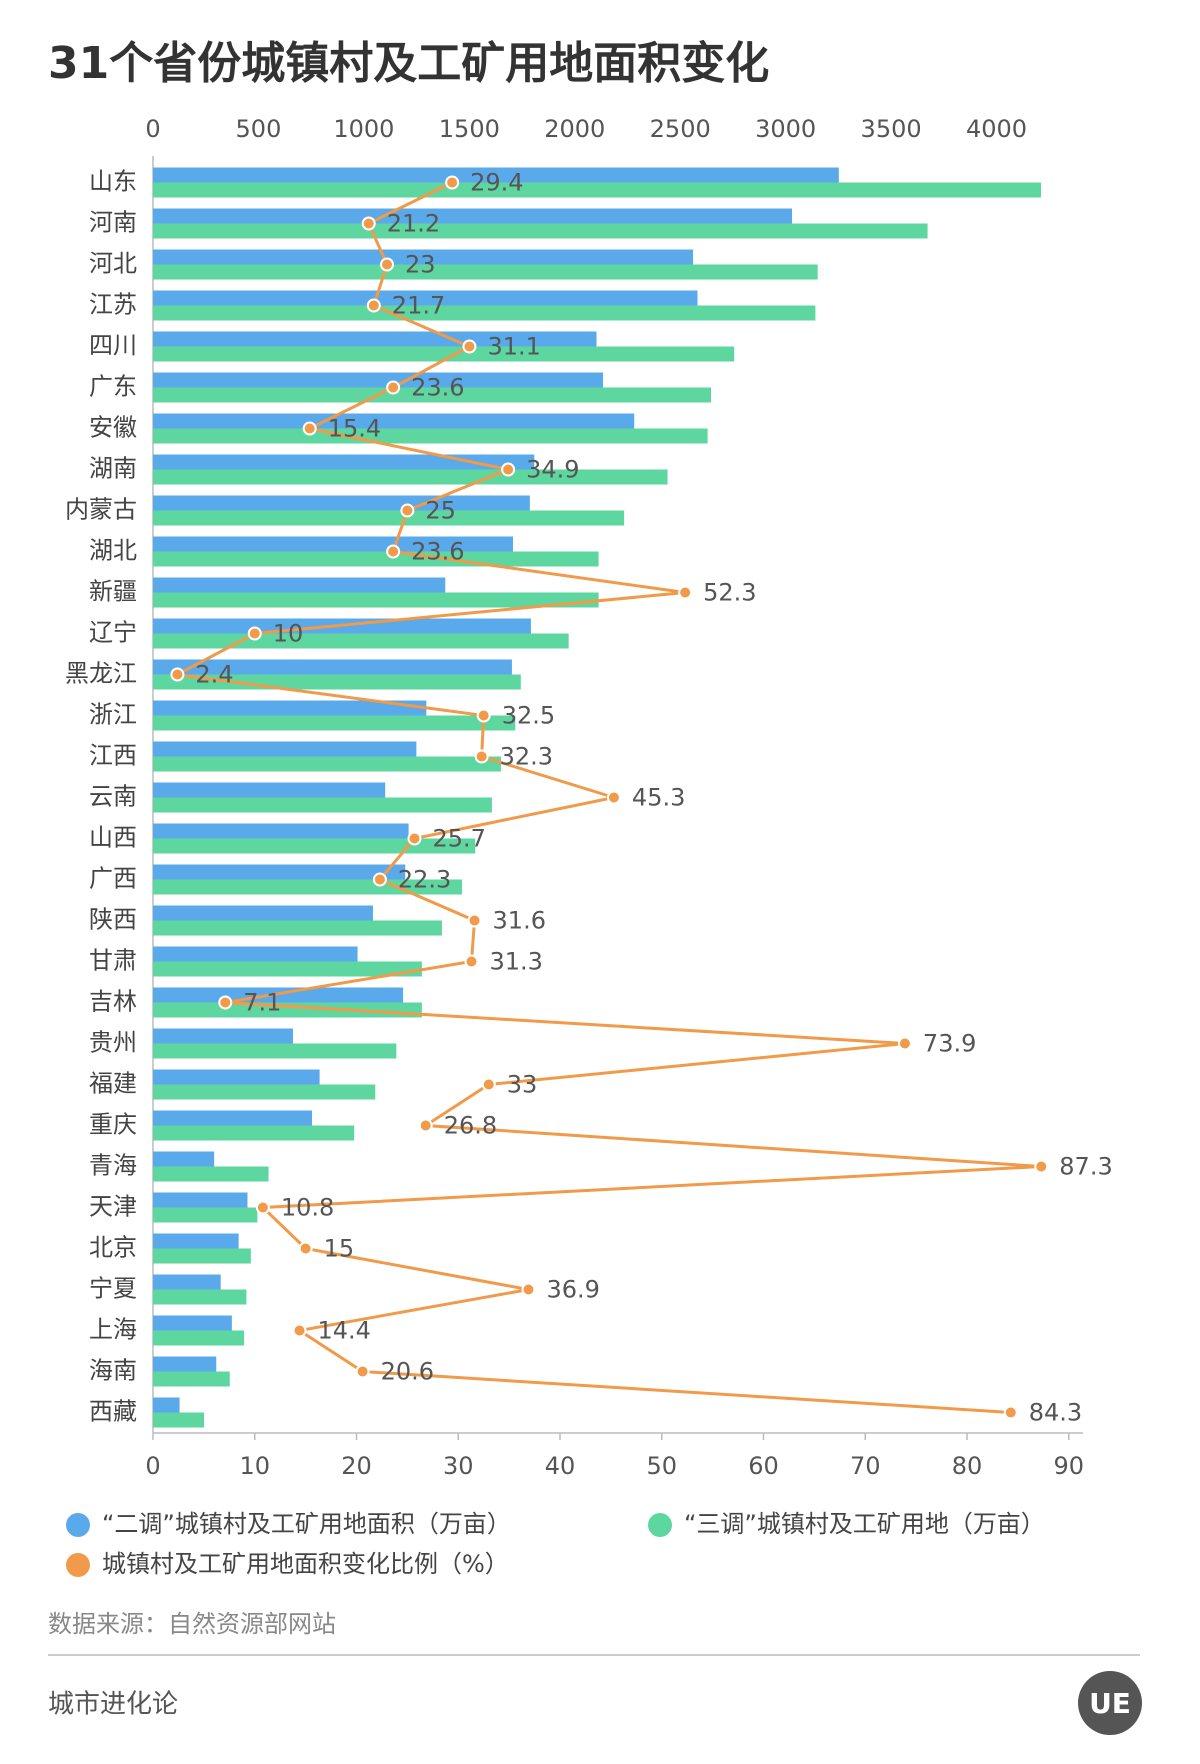 The image size is (1200, 1764). Describe the element at coordinates (113, 551) in the screenshot. I see `category-label: 湖北` at that location.